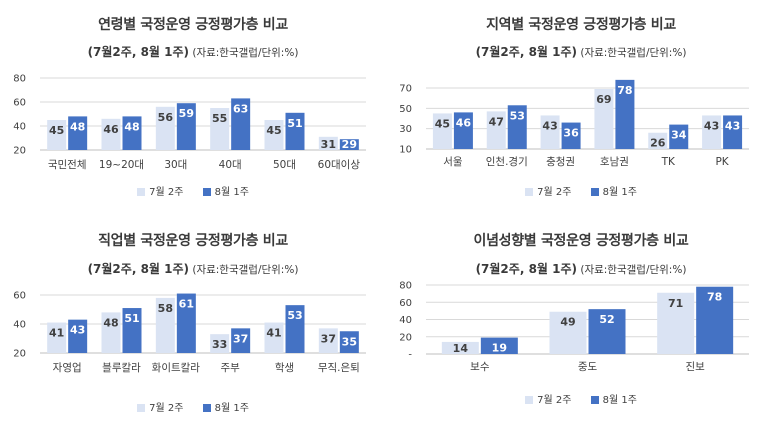 This screenshot has height=424, width=773. What do you see at coordinates (121, 367) in the screenshot?
I see `x-tick-label: 블루칼라` at bounding box center [121, 367].